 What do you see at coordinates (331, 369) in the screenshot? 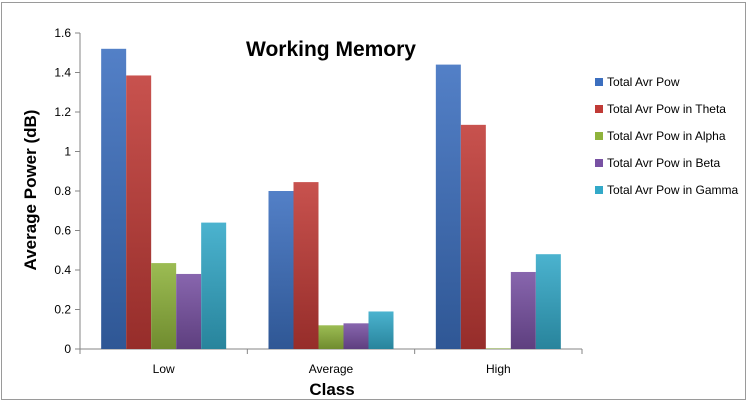
I see `x-category-label: Average` at bounding box center [331, 369].